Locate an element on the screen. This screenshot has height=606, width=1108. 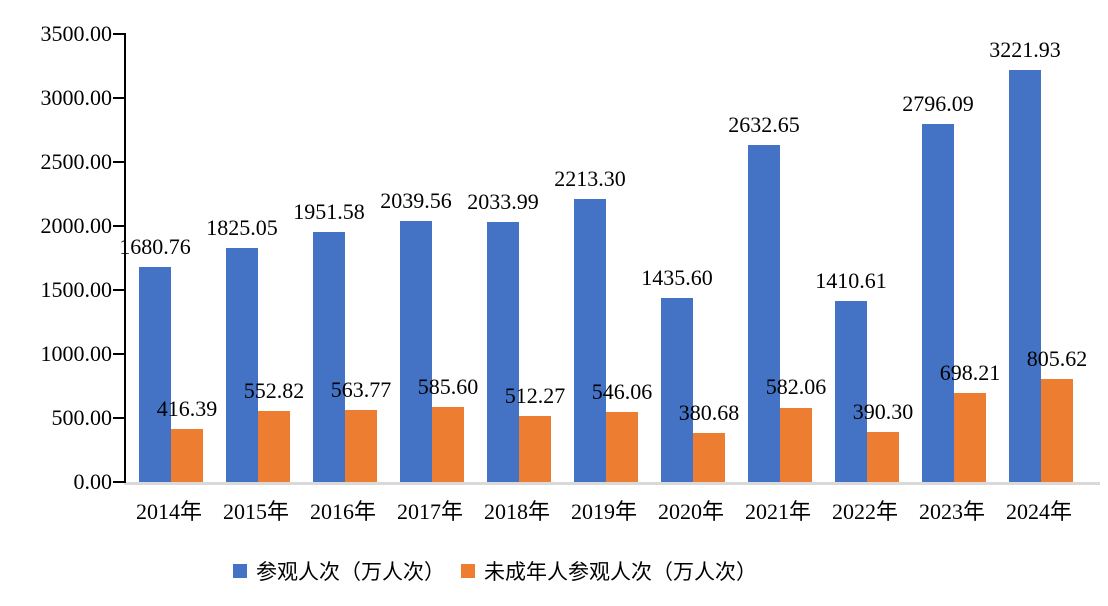
x-category-label: 2023年 is located at coordinates (952, 511).